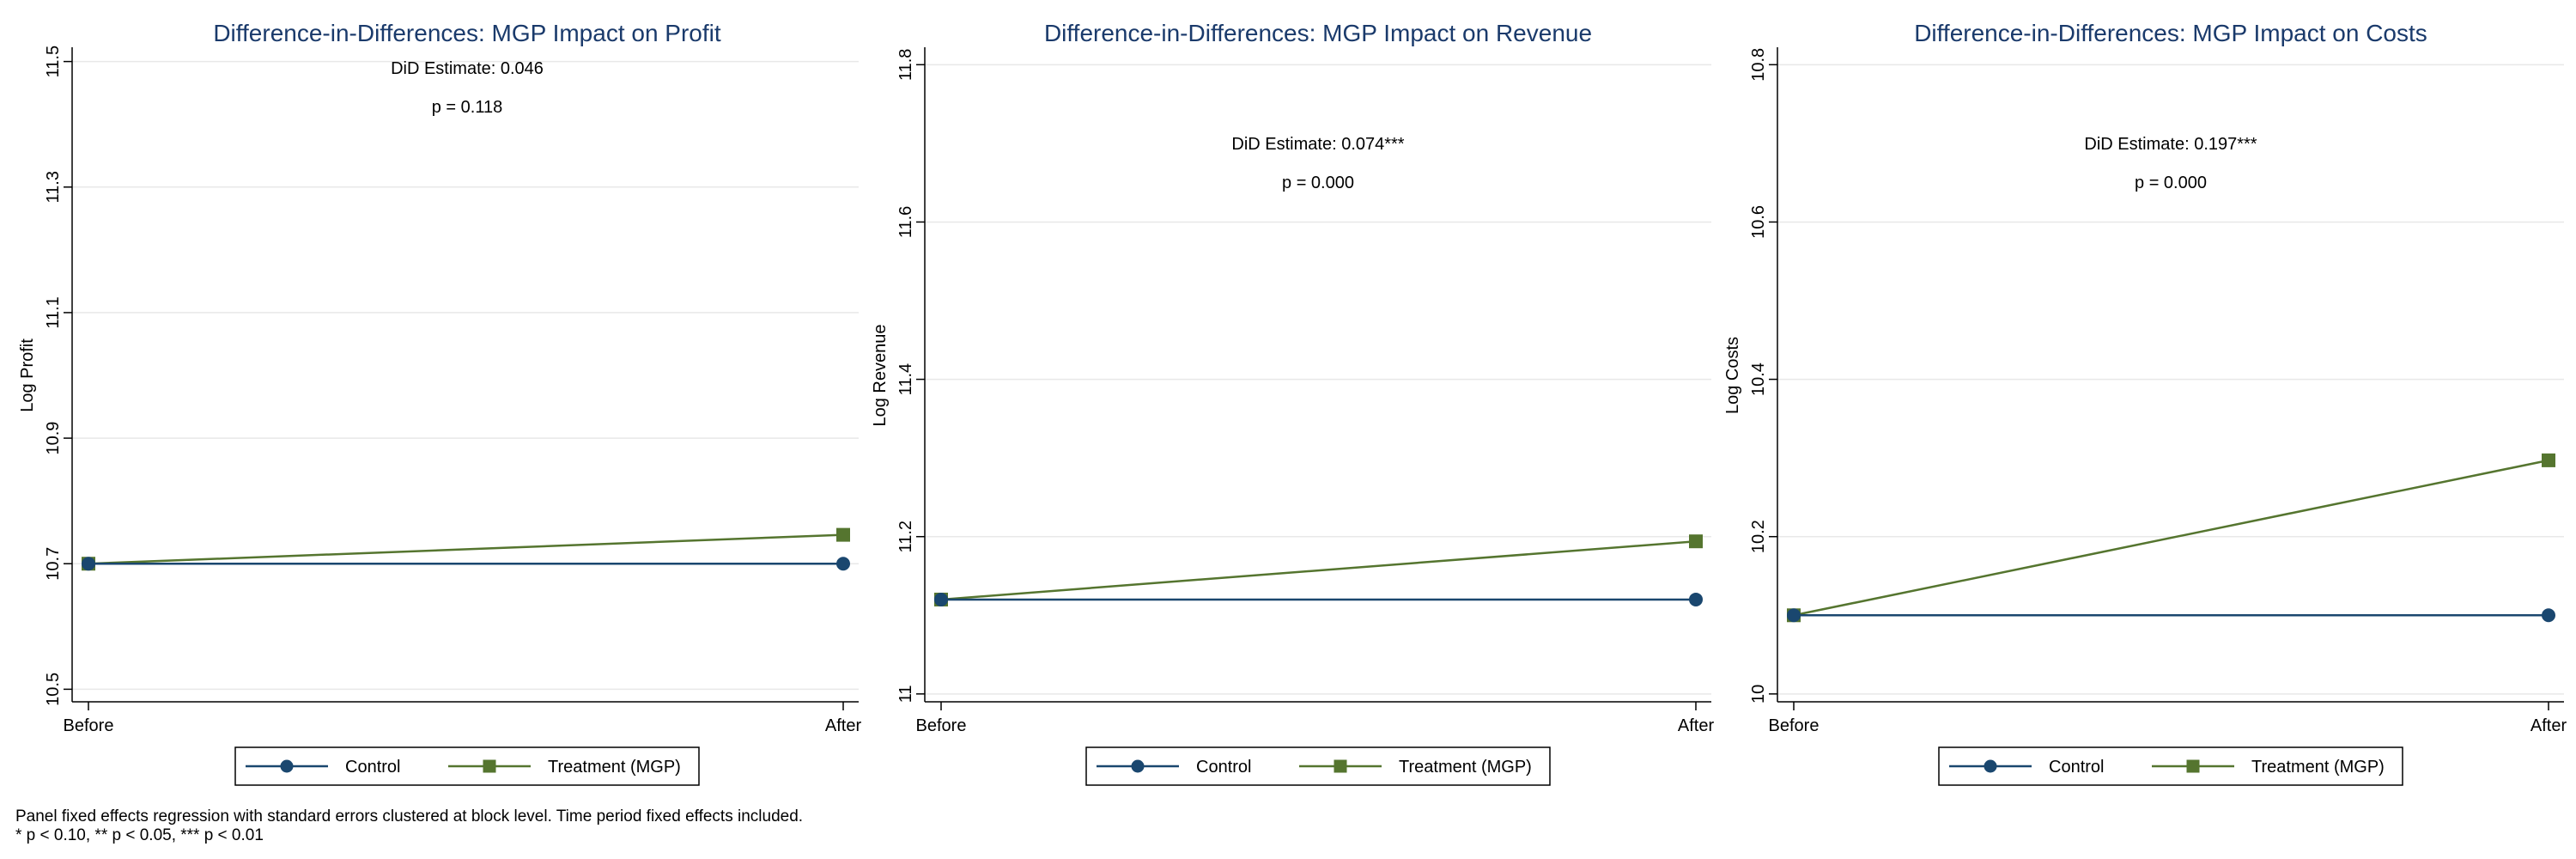 The height and width of the screenshot is (859, 2576). Describe the element at coordinates (467, 107) in the screenshot. I see `did-annotation: p = 0.118` at that location.